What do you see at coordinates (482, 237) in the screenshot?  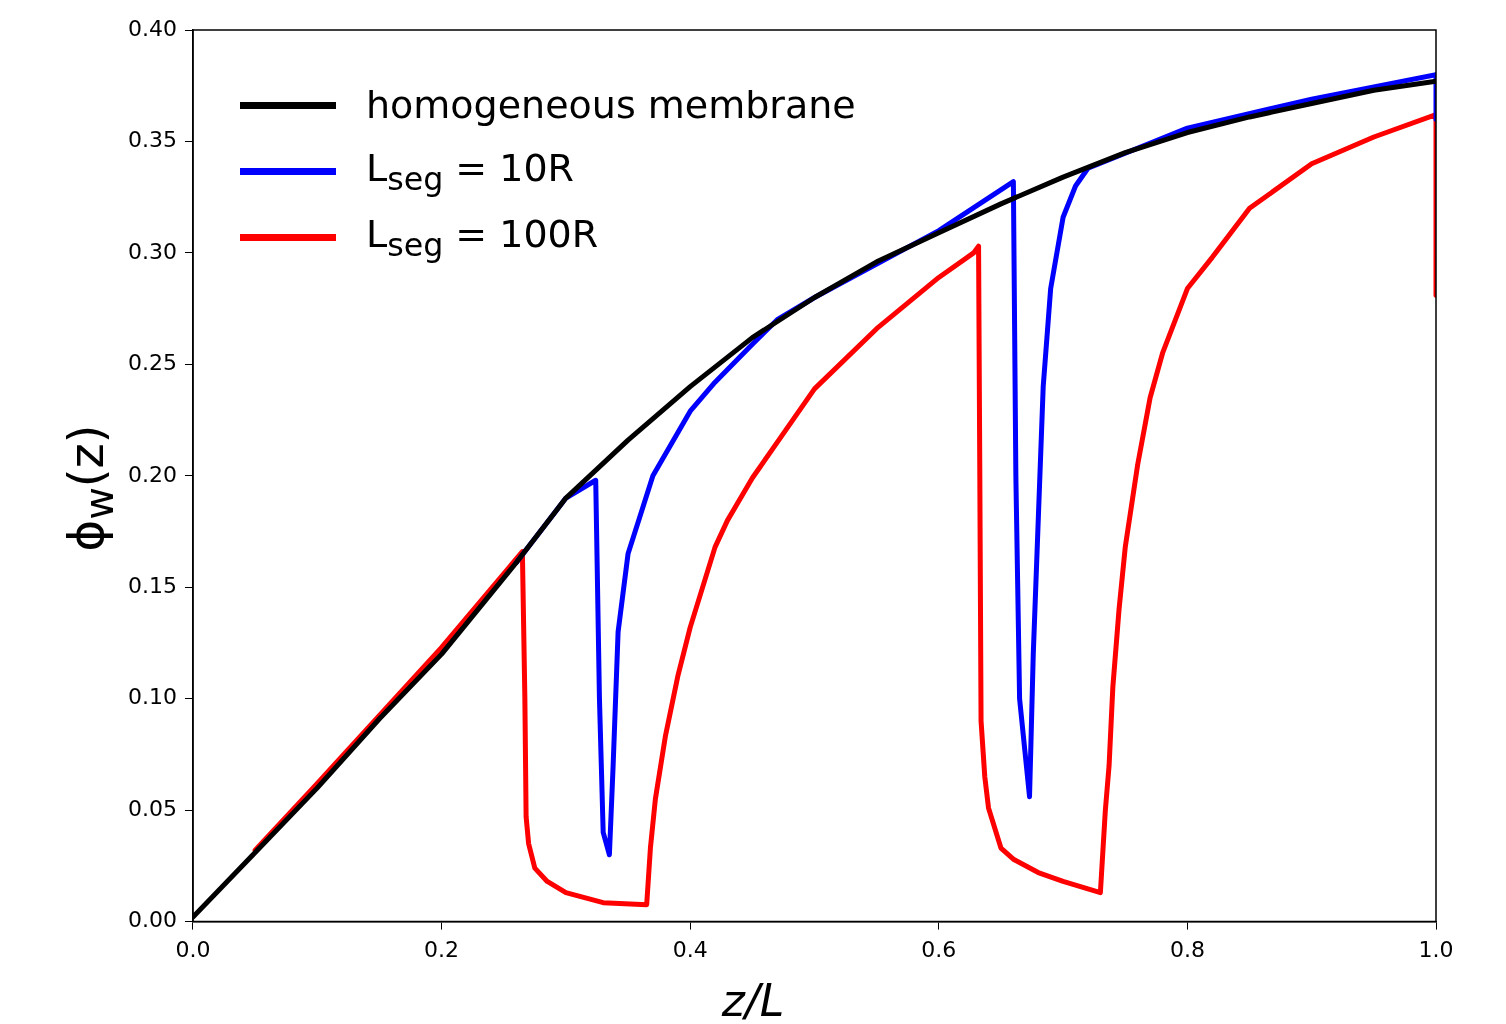 I see `legend-label: L$_{seg}$ = 100R` at bounding box center [482, 237].